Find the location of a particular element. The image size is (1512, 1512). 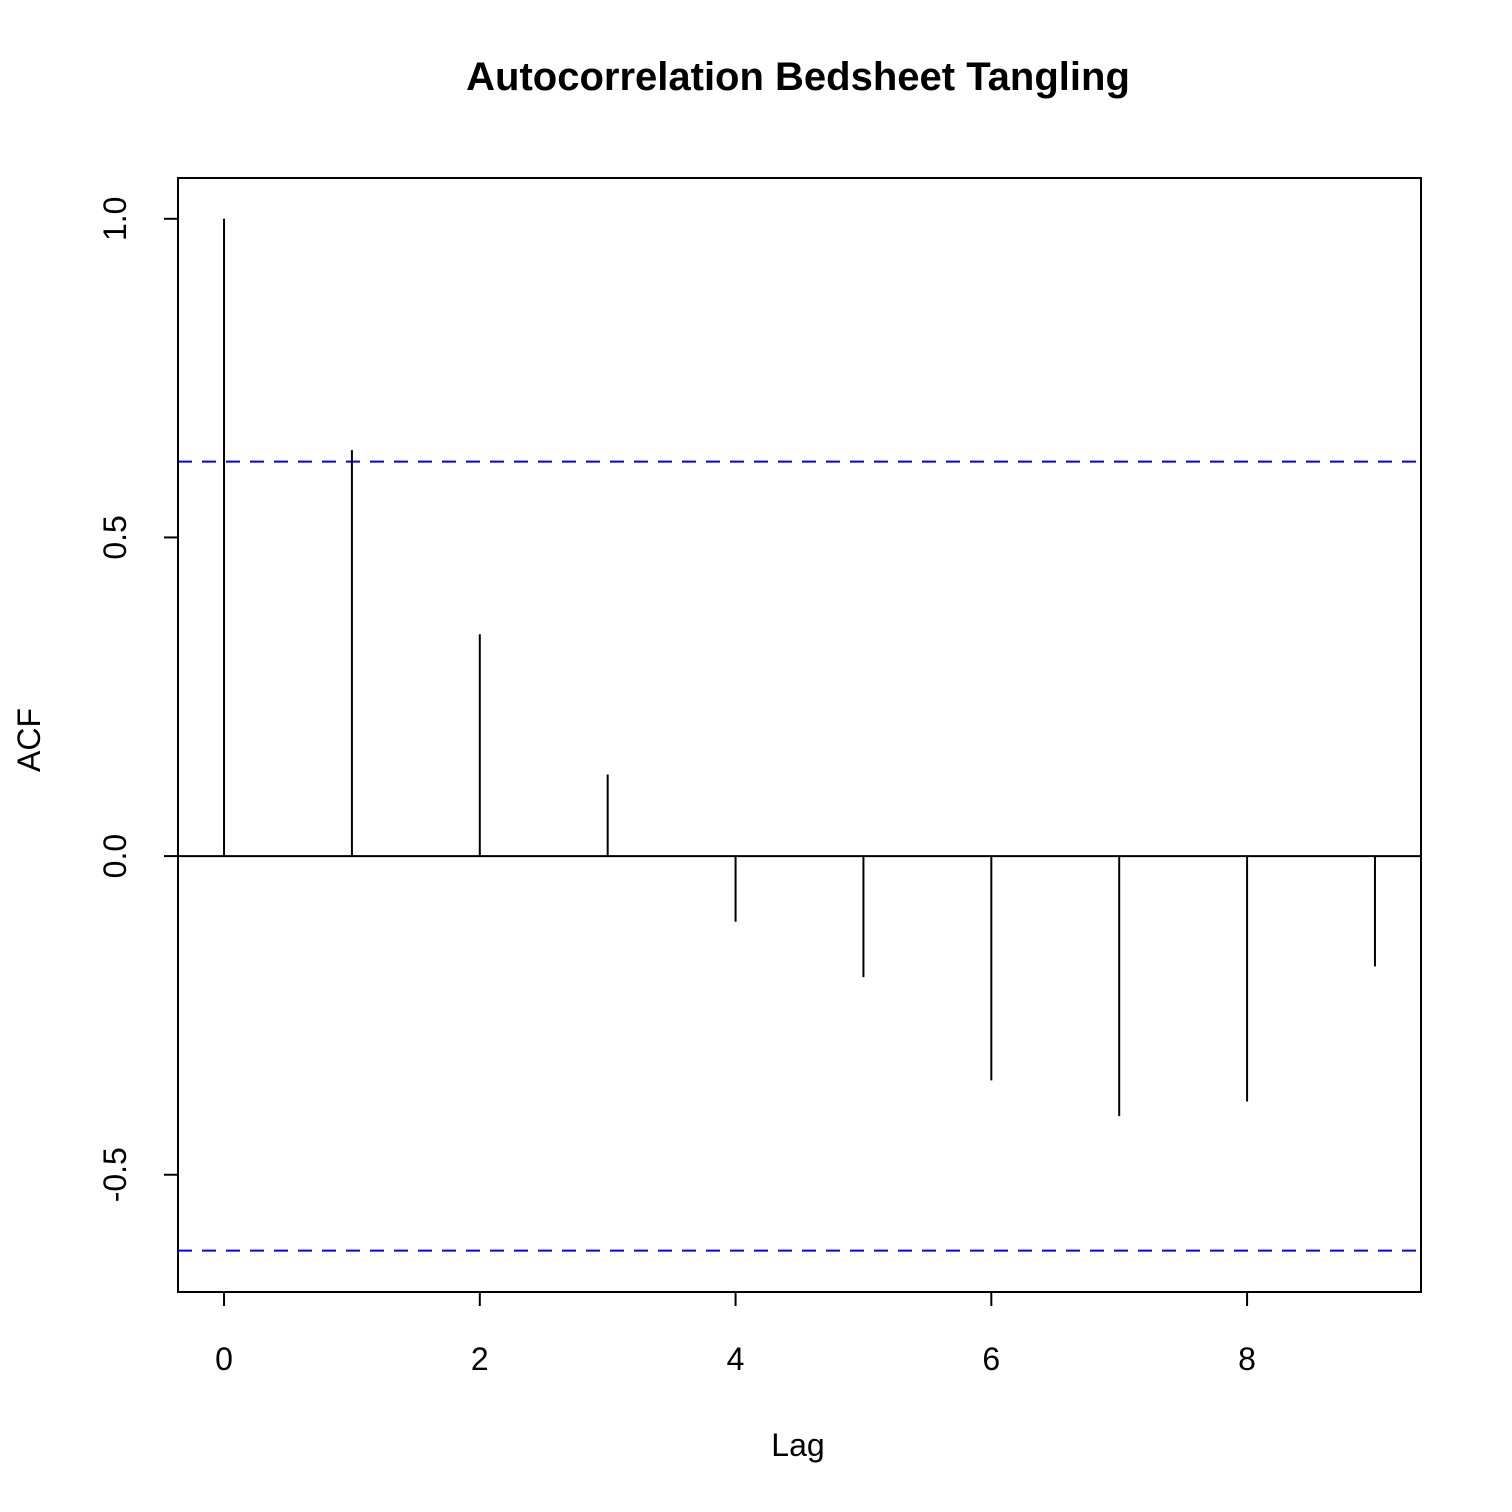

y-tick-label: -0.5 is located at coordinates (115, 1174).